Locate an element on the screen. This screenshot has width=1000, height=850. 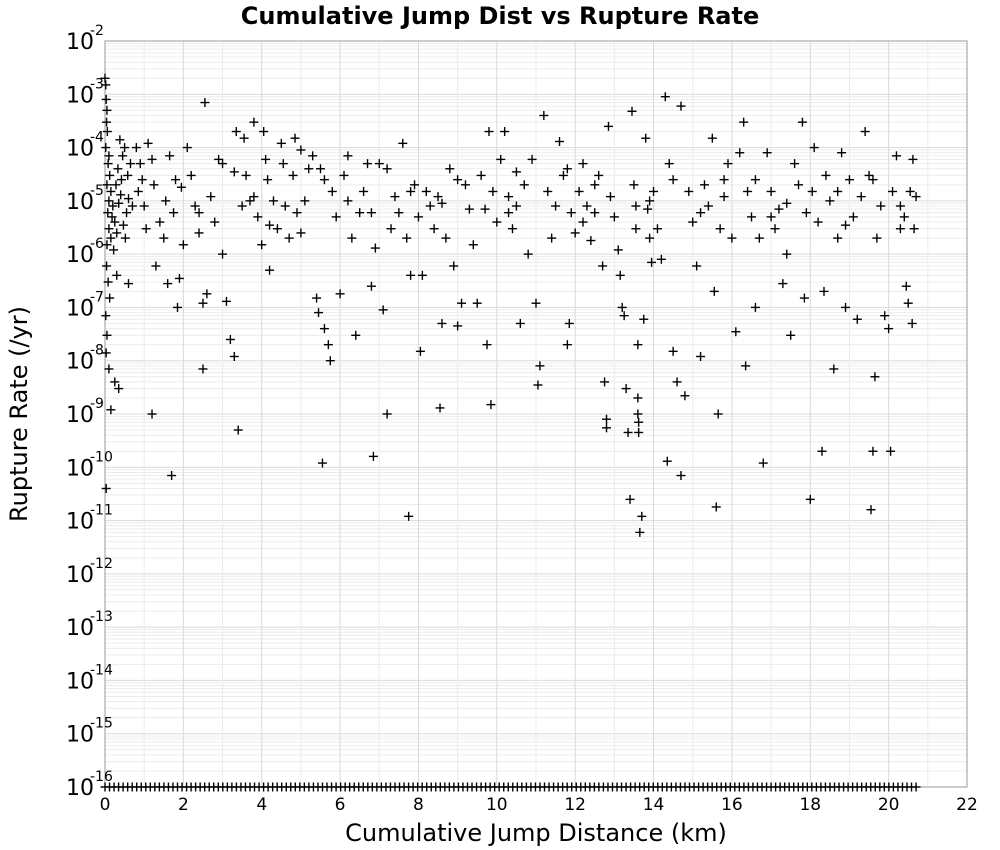
y-tick-exponent: -12 is located at coordinates (101, 564).